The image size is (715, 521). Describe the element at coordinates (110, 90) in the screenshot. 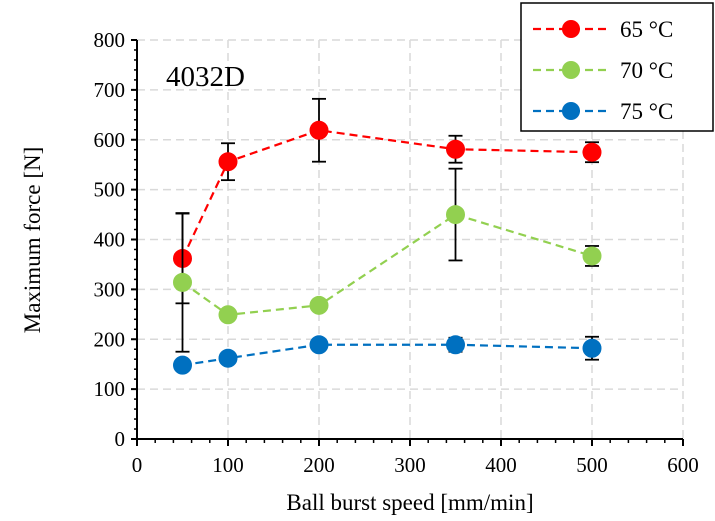

I see `y-tick-label: 700` at that location.